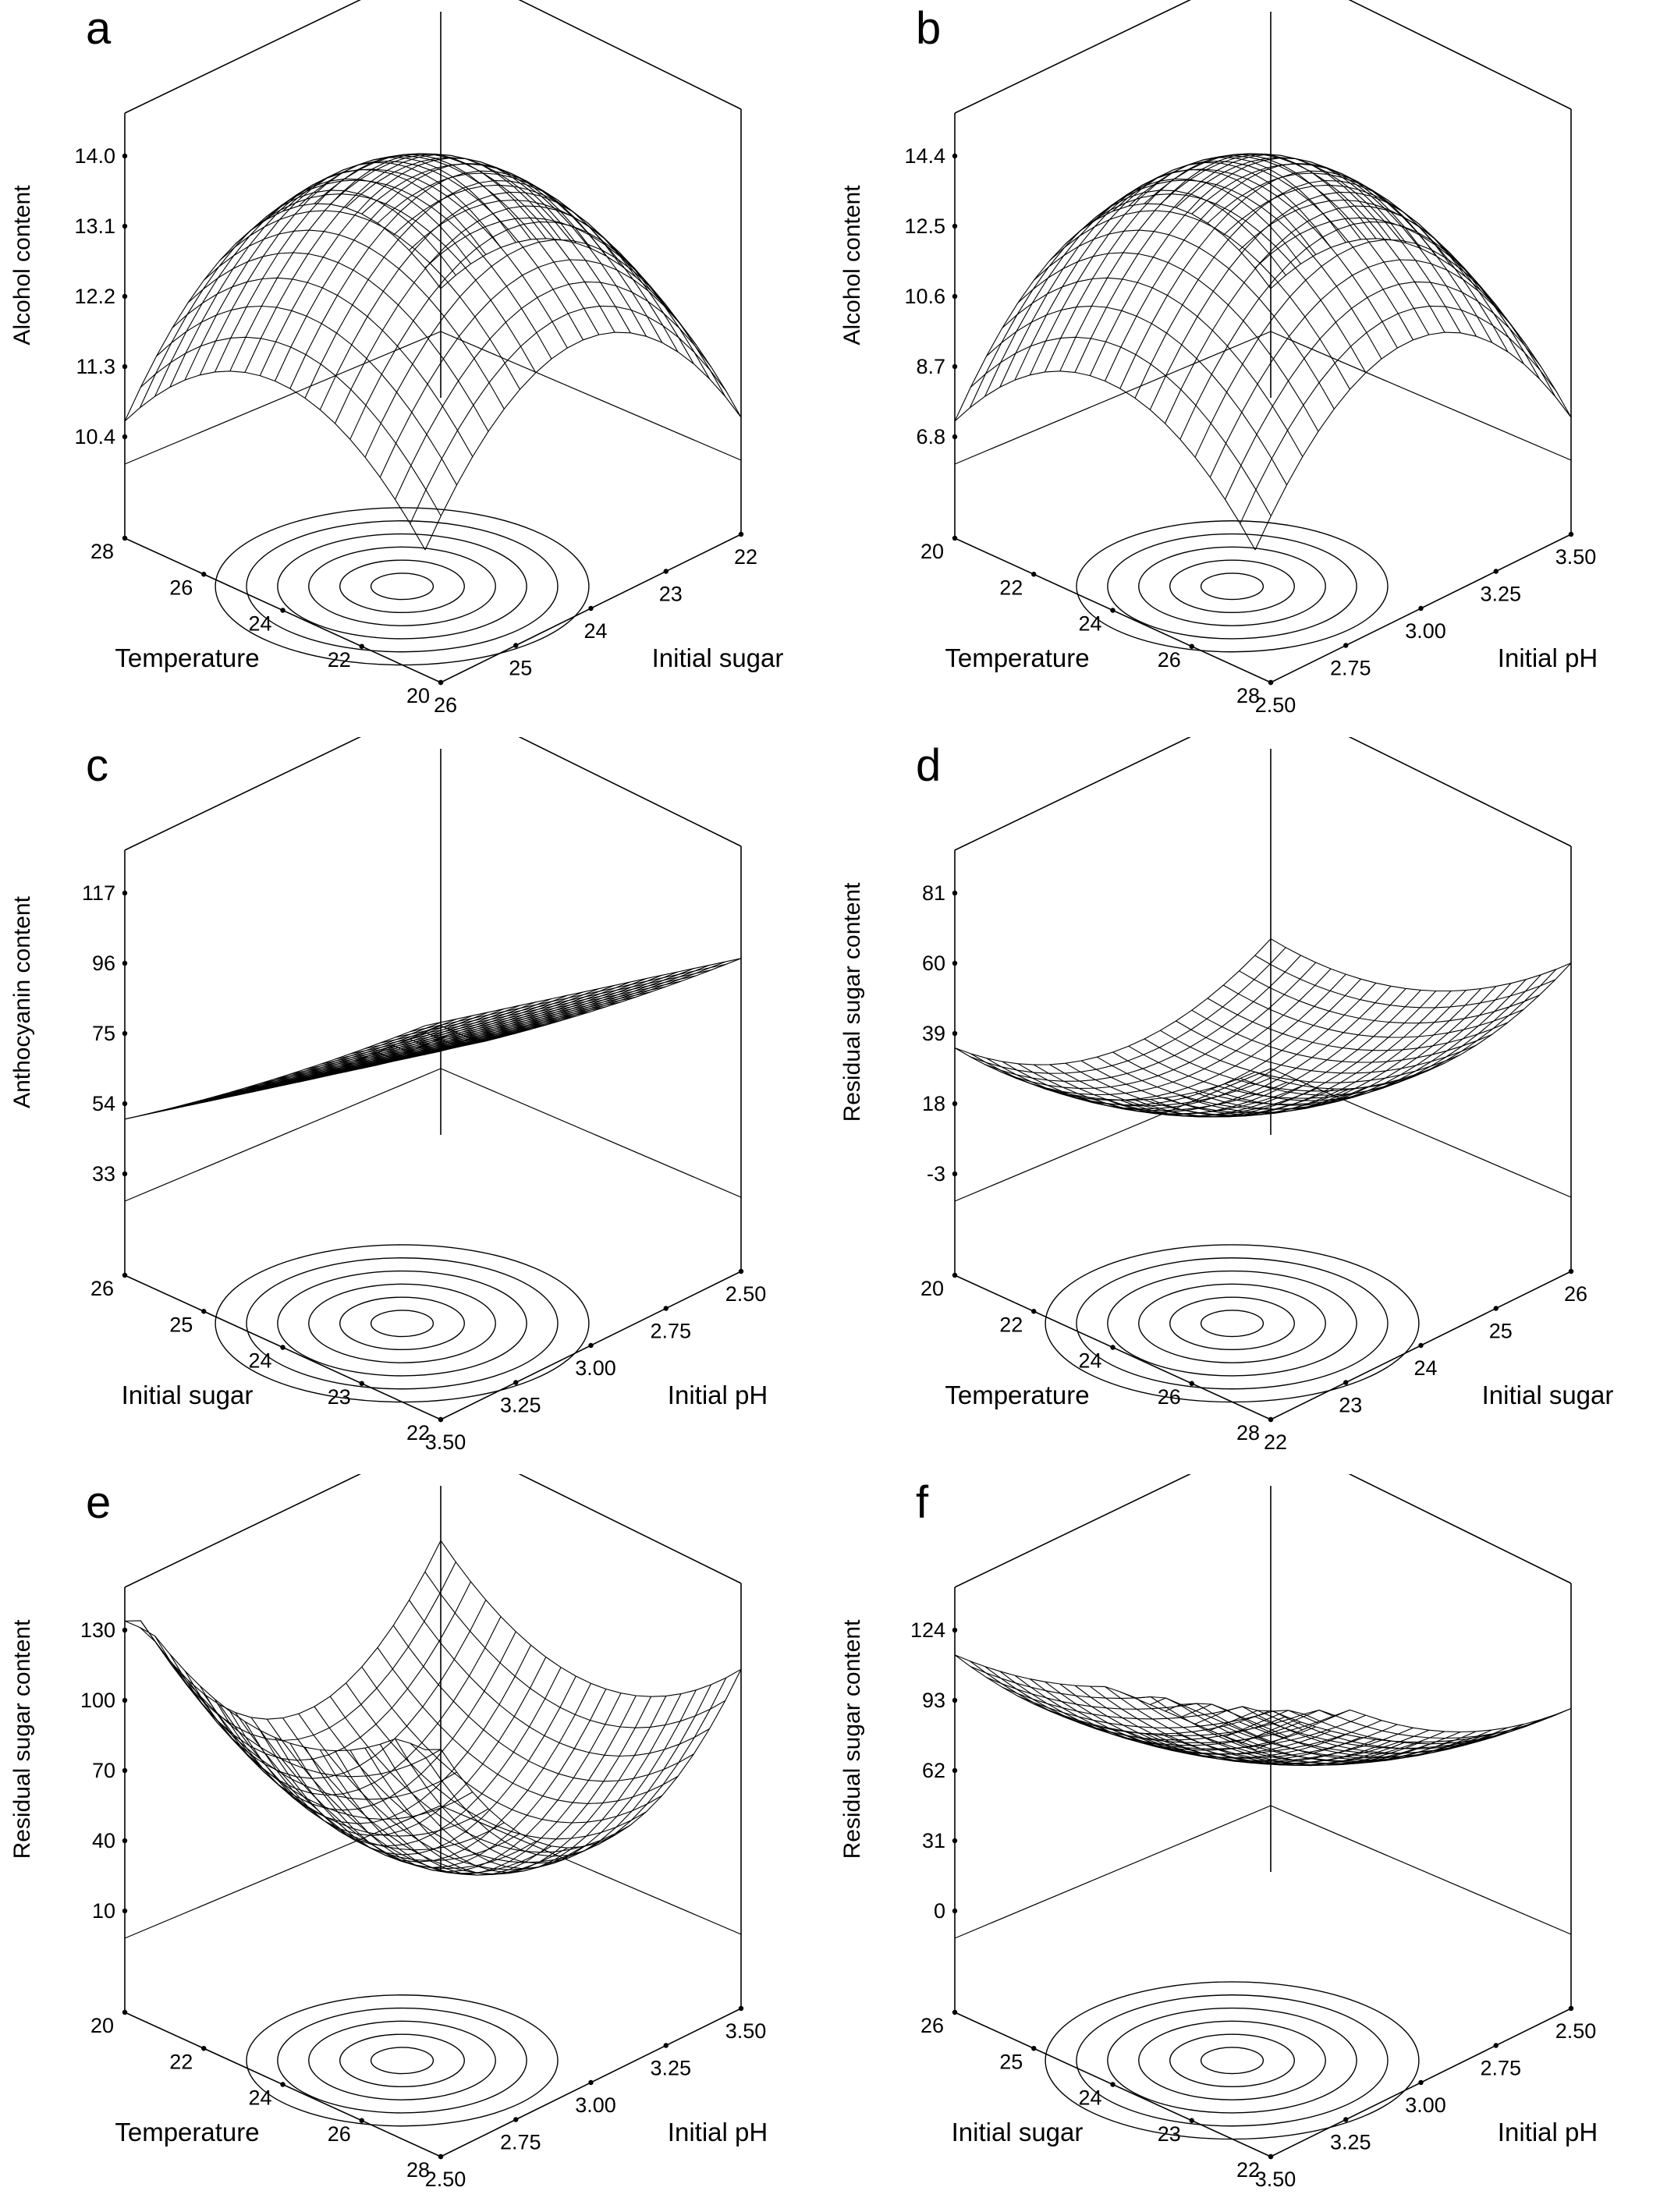 The width and height of the screenshot is (1660, 2212). What do you see at coordinates (104, 1840) in the screenshot?
I see `z-tick-label: 40` at bounding box center [104, 1840].